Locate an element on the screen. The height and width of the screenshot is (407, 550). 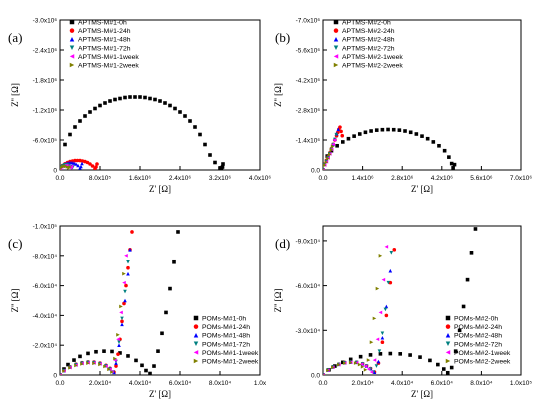
y-tick-label: 0.0 is located at coordinates (315, 171).